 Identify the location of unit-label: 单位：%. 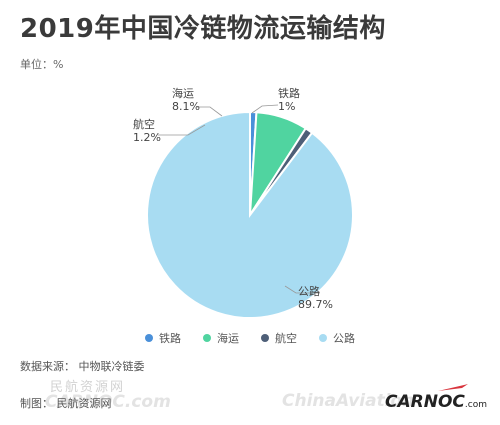
(42, 64).